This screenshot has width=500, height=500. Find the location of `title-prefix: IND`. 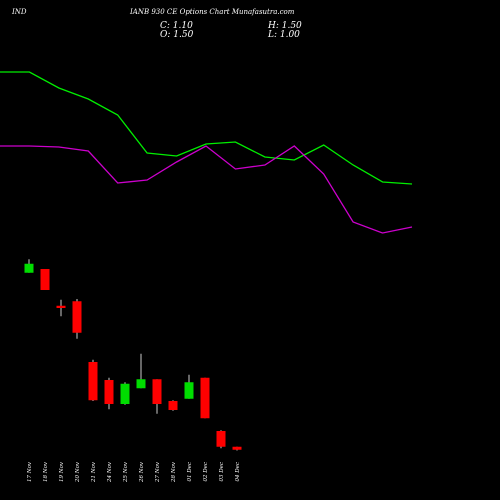

title-prefix: IND is located at coordinates (19, 12).